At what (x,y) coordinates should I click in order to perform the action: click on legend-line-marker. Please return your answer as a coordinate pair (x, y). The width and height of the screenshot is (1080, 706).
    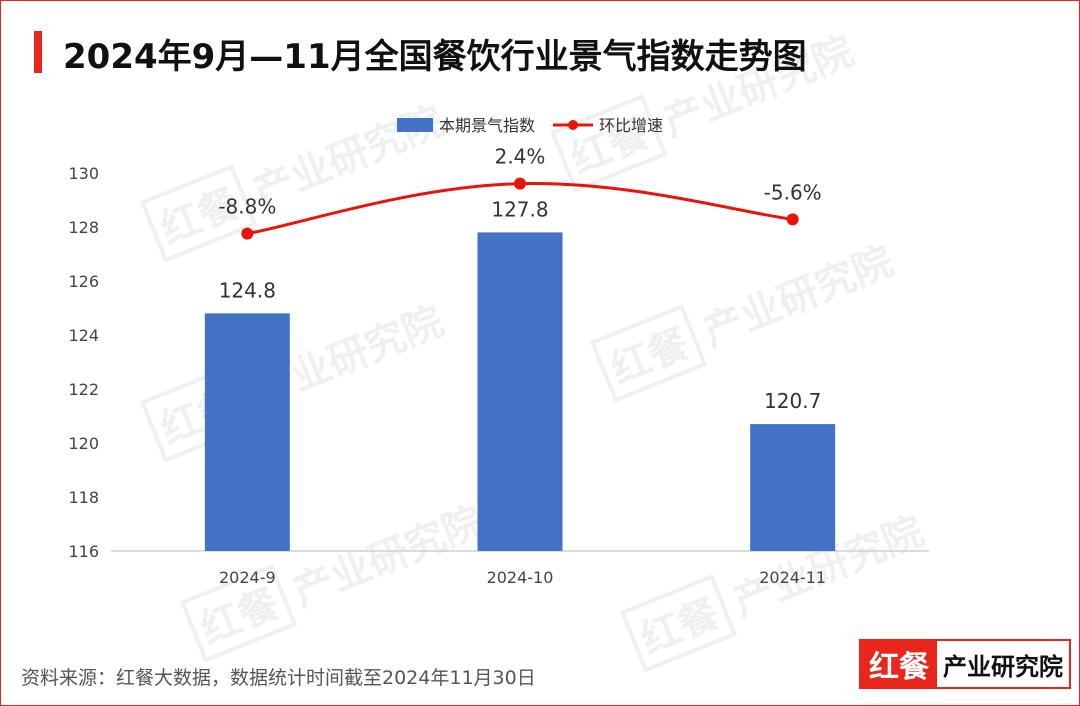
    Looking at the image, I should click on (573, 125).